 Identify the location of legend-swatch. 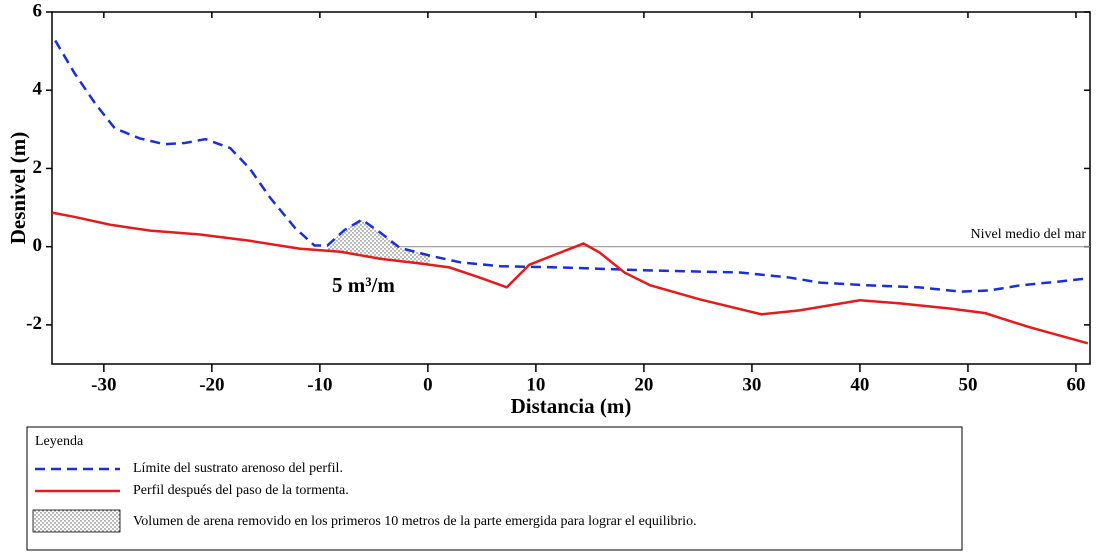
(76, 521).